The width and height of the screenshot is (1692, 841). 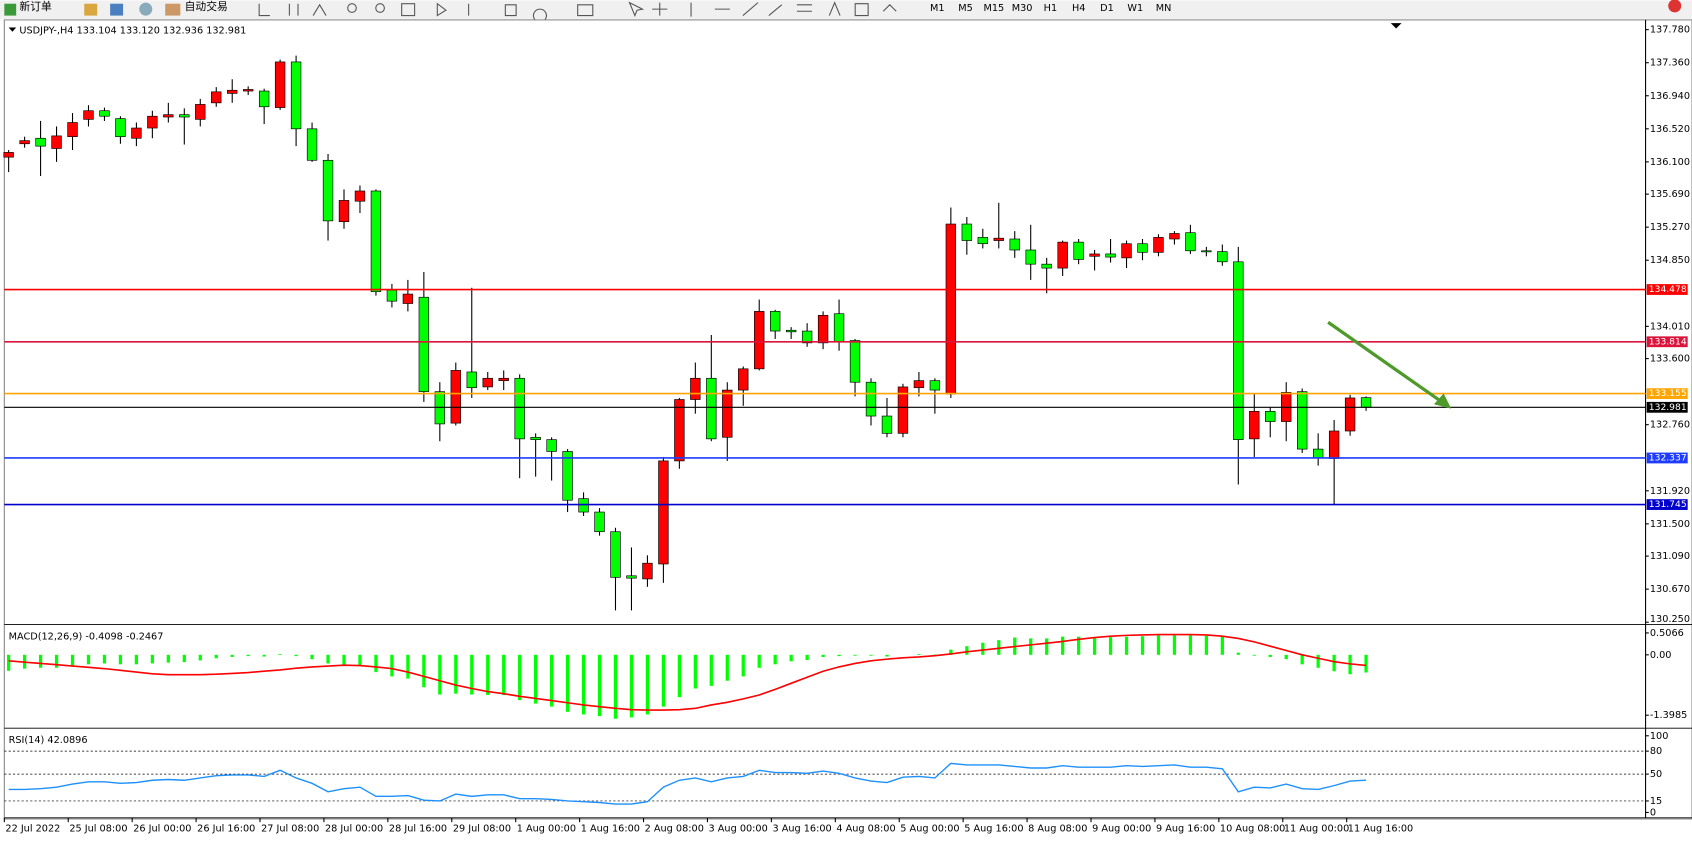 What do you see at coordinates (1670, 96) in the screenshot?
I see `y-tick-label: 136.940` at bounding box center [1670, 96].